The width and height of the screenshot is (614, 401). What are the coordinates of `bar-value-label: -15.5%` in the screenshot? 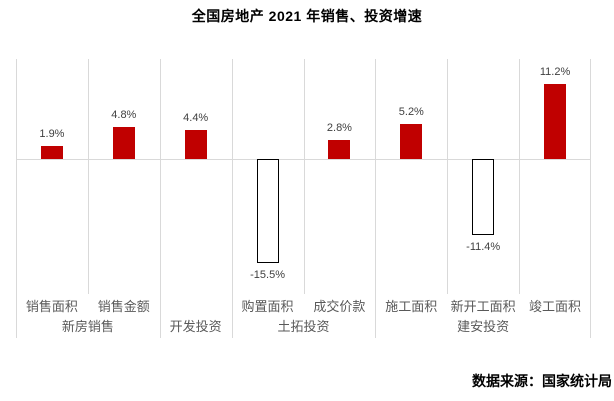 It's located at (267, 274).